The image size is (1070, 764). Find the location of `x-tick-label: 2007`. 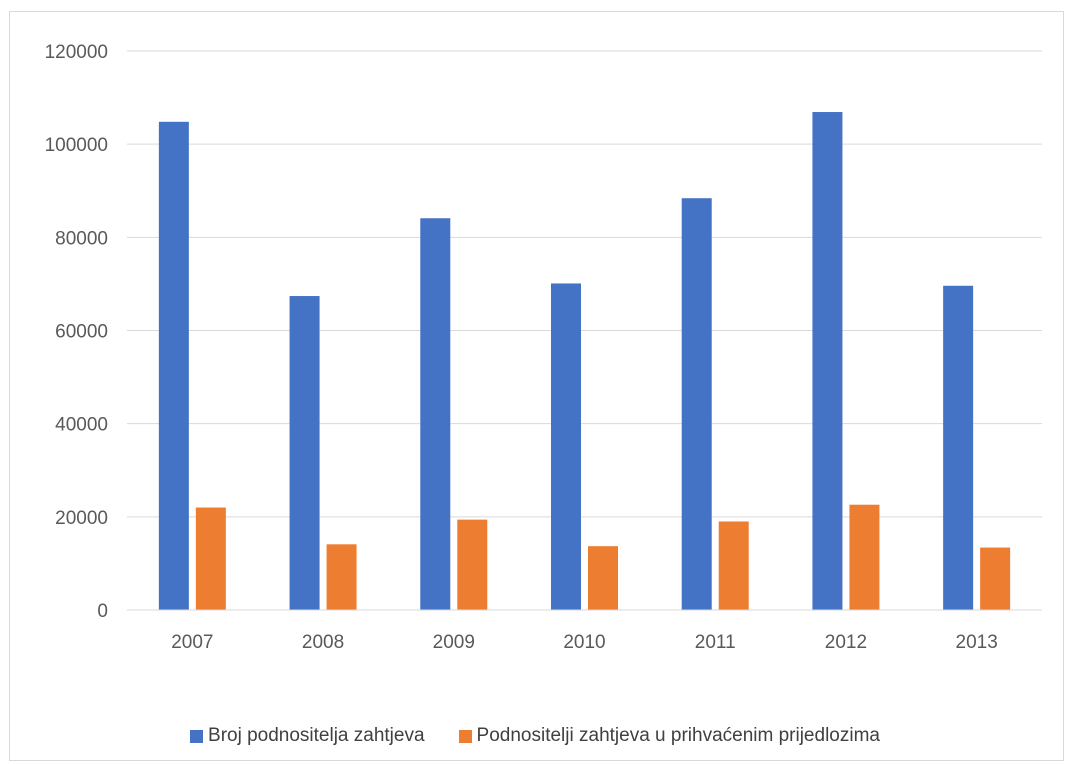

x-tick-label: 2007 is located at coordinates (192, 642).